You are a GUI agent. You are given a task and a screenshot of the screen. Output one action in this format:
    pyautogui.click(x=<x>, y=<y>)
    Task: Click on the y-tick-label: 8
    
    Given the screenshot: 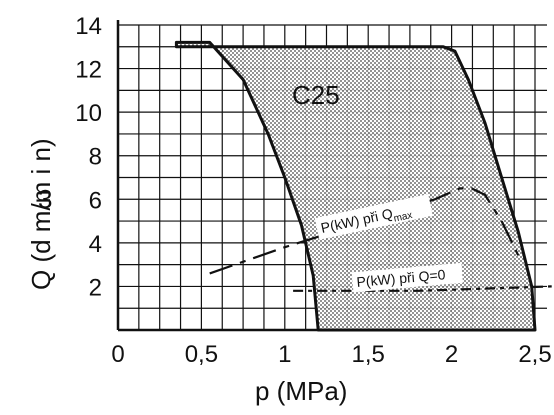 What is the action you would take?
    pyautogui.click(x=95, y=157)
    